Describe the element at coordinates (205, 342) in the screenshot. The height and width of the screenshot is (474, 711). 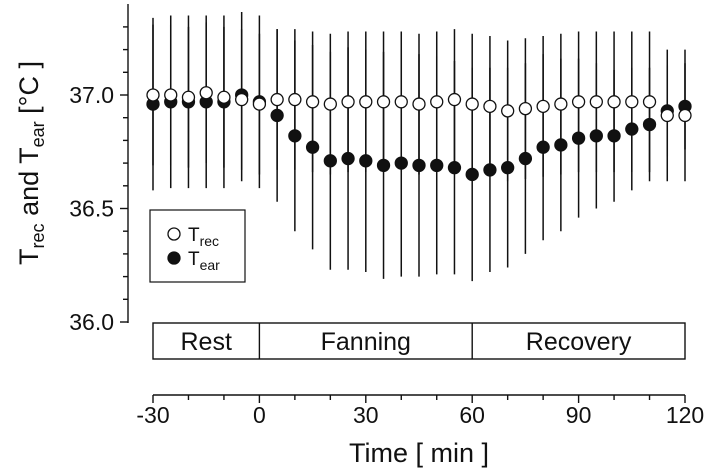
I see `phase-label-rest: Rest` at that location.